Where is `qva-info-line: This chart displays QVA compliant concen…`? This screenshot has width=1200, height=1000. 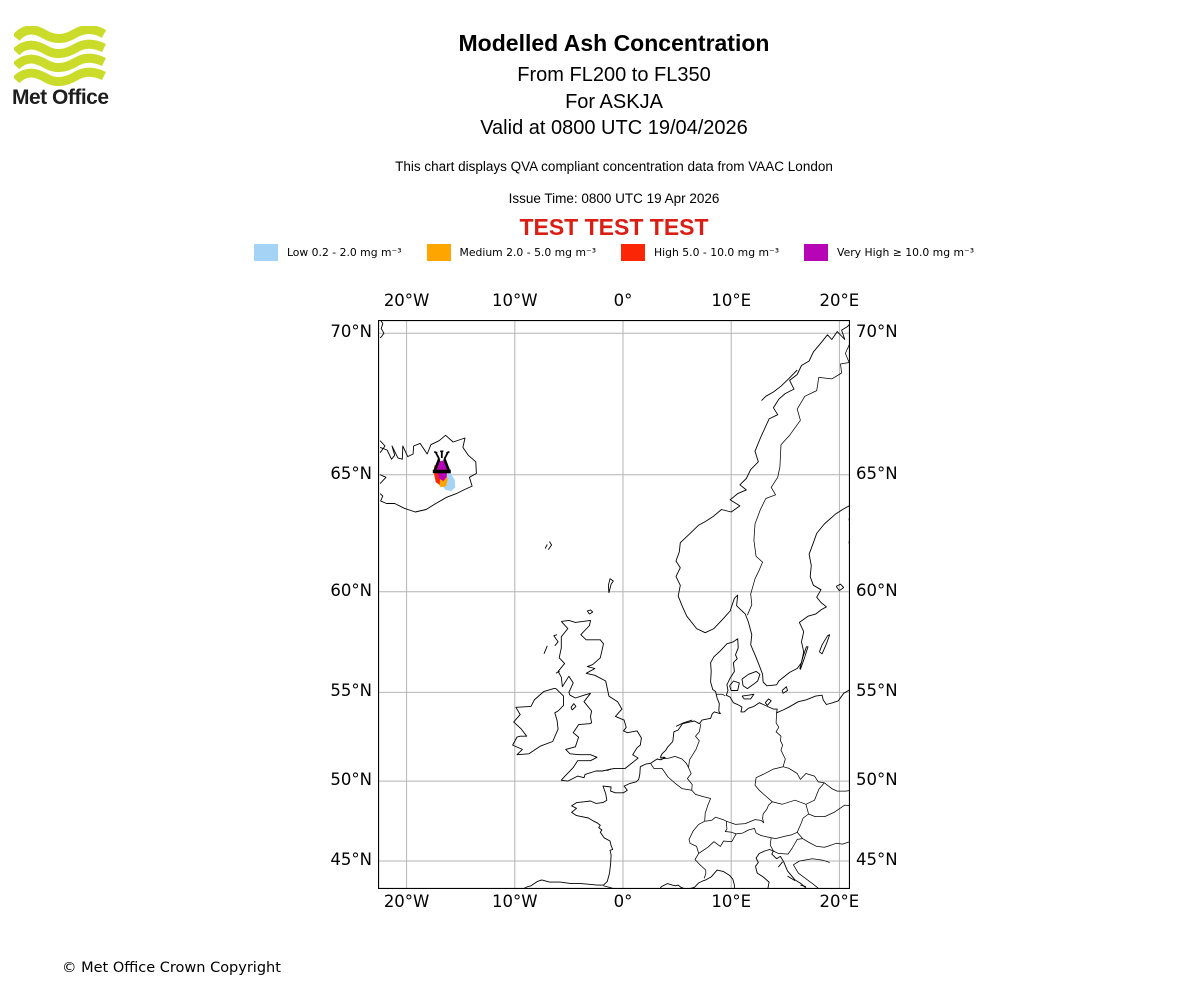 qva-info-line: This chart displays QVA compliant concen… is located at coordinates (614, 166).